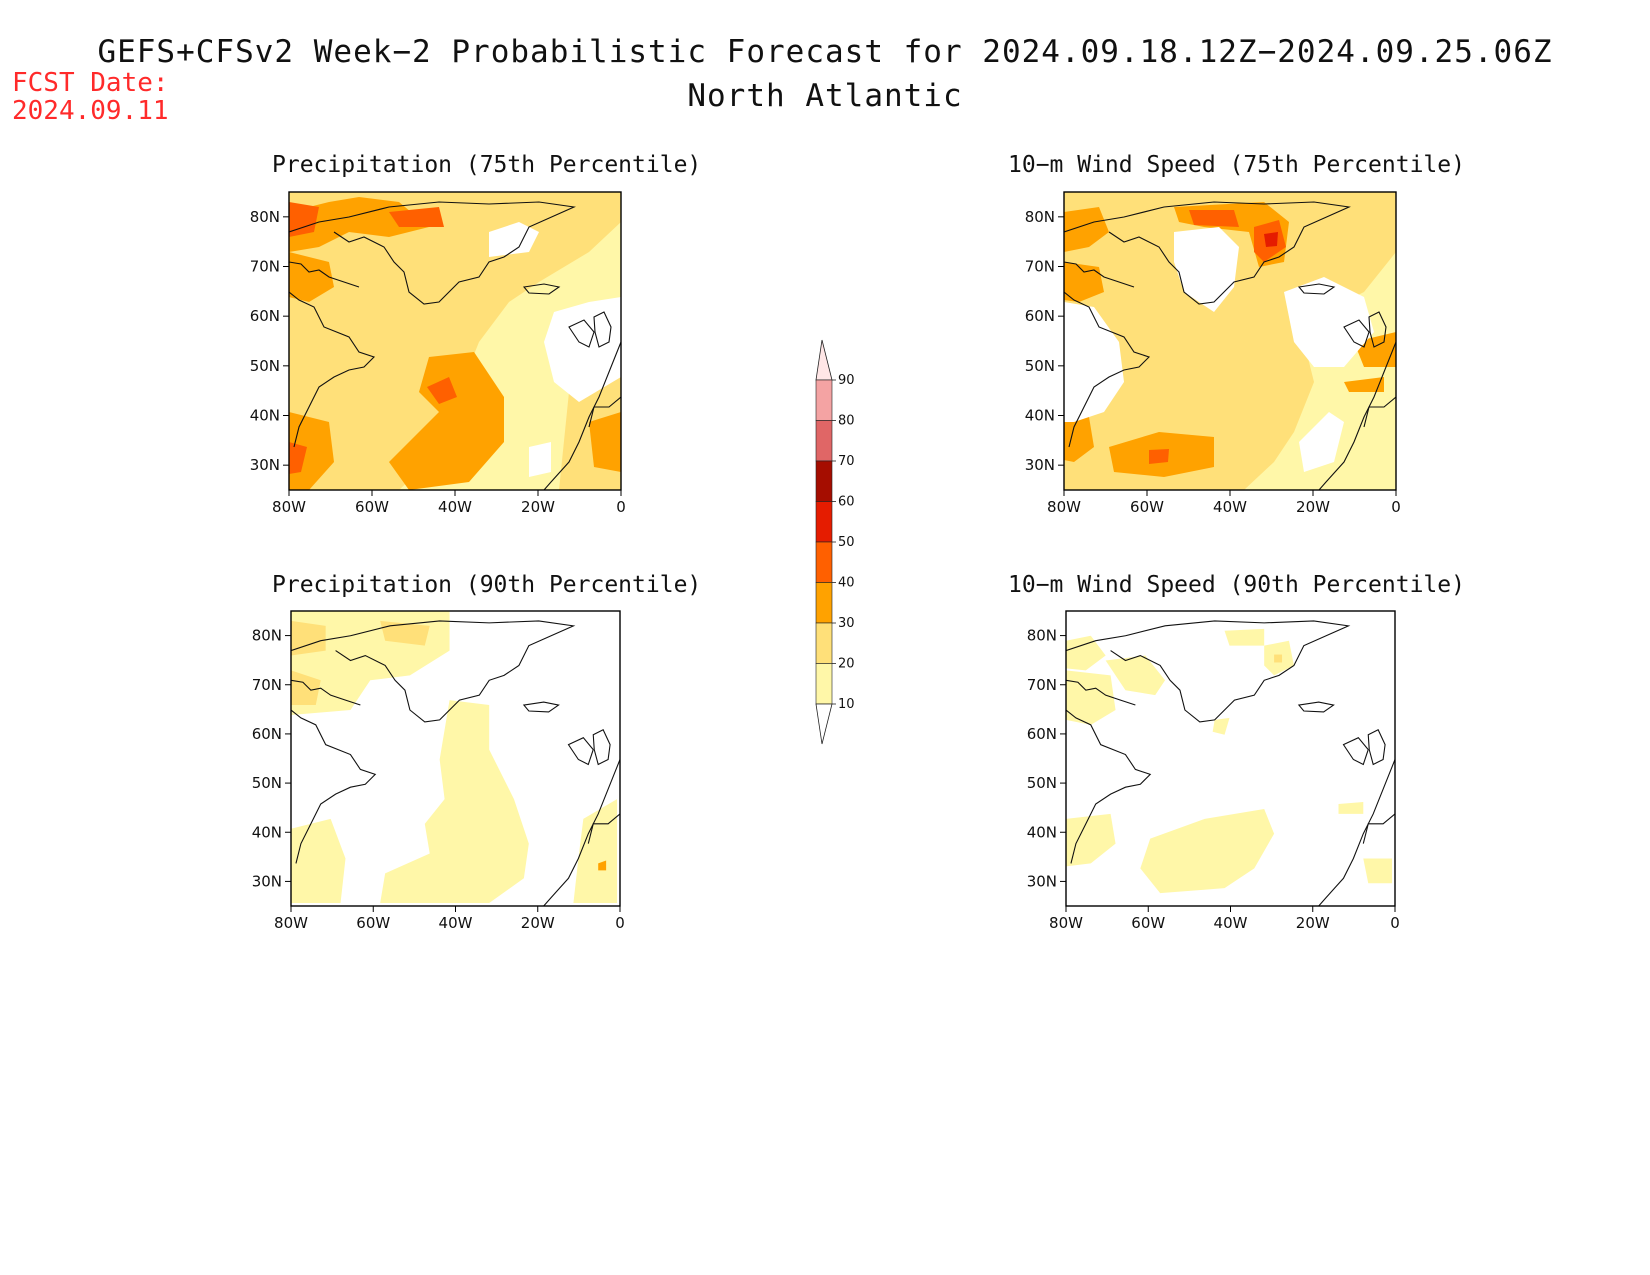 The width and height of the screenshot is (1650, 1275). Describe the element at coordinates (824, 360) in the screenshot. I see `colorbar-cap-top` at that location.